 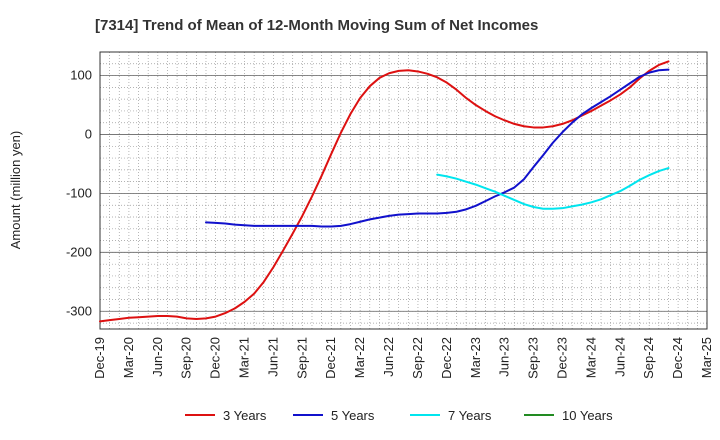 I want to click on legend-label: 5 Years, so click(x=353, y=415).